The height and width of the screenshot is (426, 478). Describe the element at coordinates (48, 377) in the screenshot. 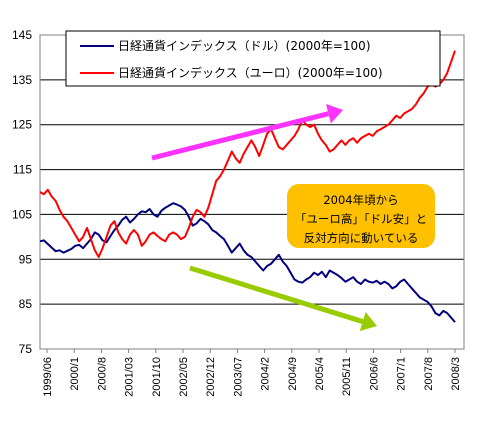

I see `x-tick-label: 1999/06` at that location.